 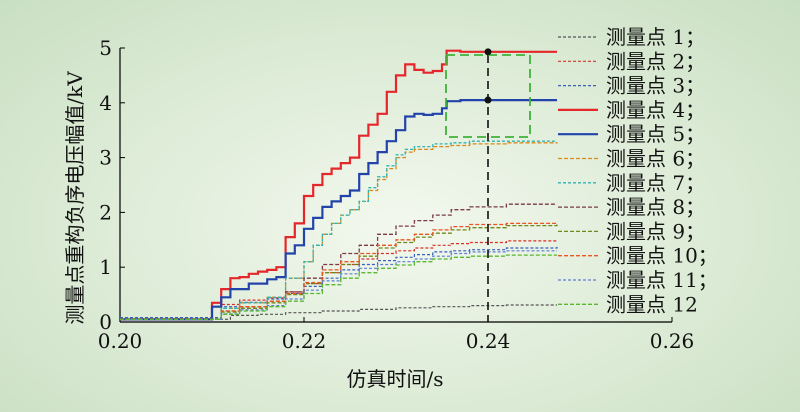 What do you see at coordinates (655, 159) in the screenshot?
I see `legend-label-6: 测量点 6；` at bounding box center [655, 159].